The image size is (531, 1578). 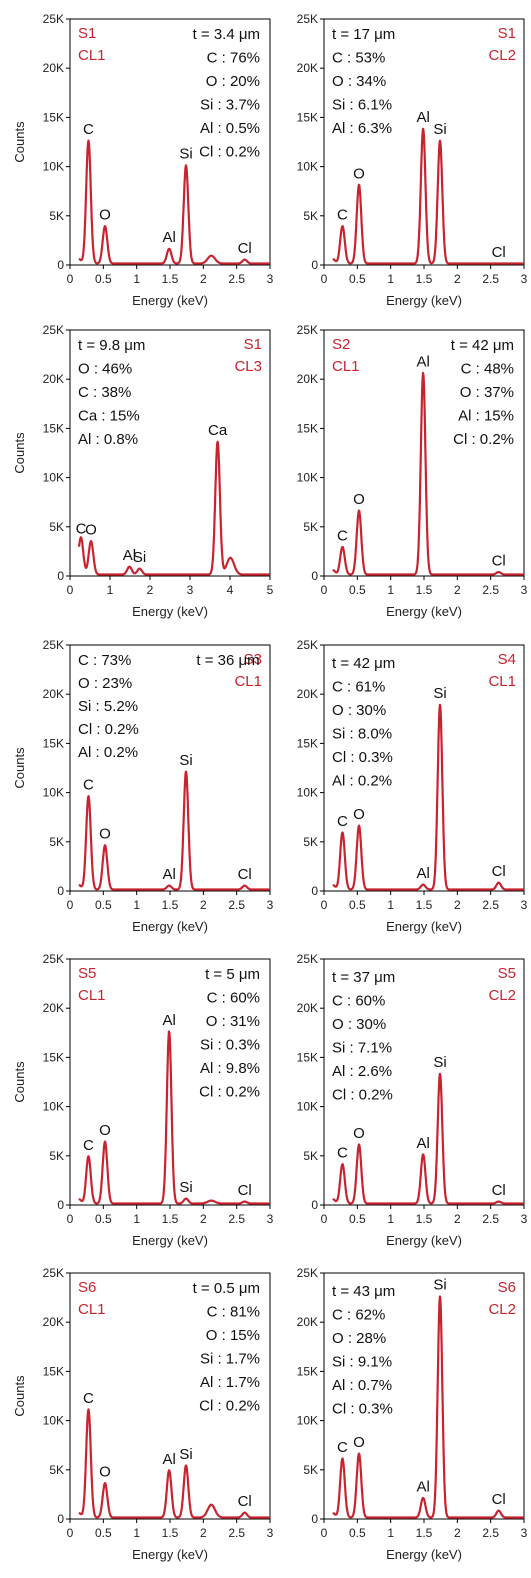 I want to click on sample-tag: S2, so click(x=341, y=344).